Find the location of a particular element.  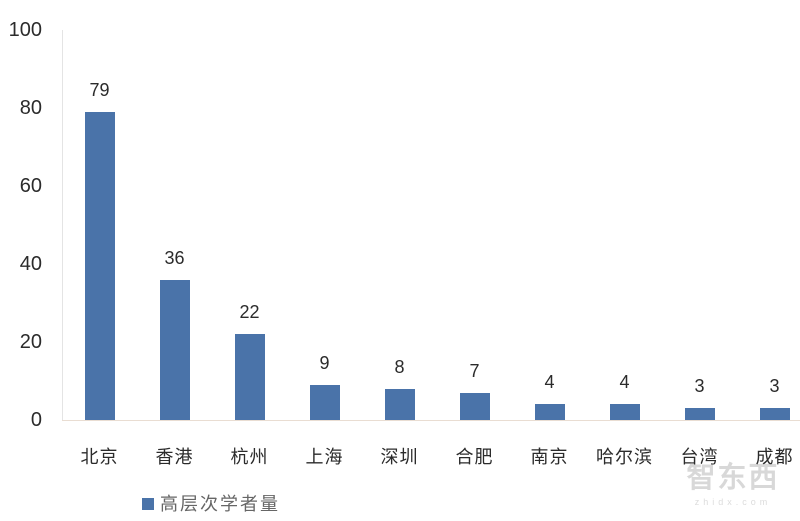

bar-value-label: 8 is located at coordinates (399, 367).